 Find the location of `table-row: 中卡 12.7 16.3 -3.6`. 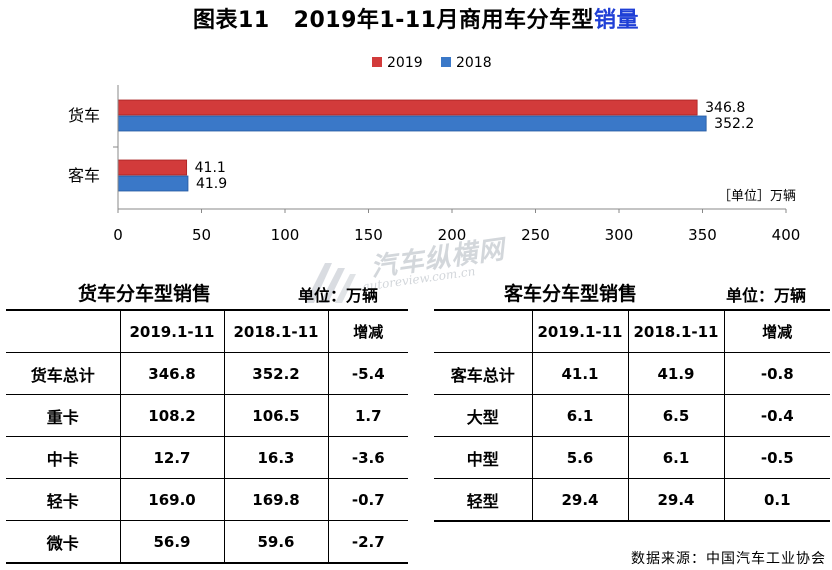

table-row: 中卡 12.7 16.3 -3.6 is located at coordinates (207, 457).